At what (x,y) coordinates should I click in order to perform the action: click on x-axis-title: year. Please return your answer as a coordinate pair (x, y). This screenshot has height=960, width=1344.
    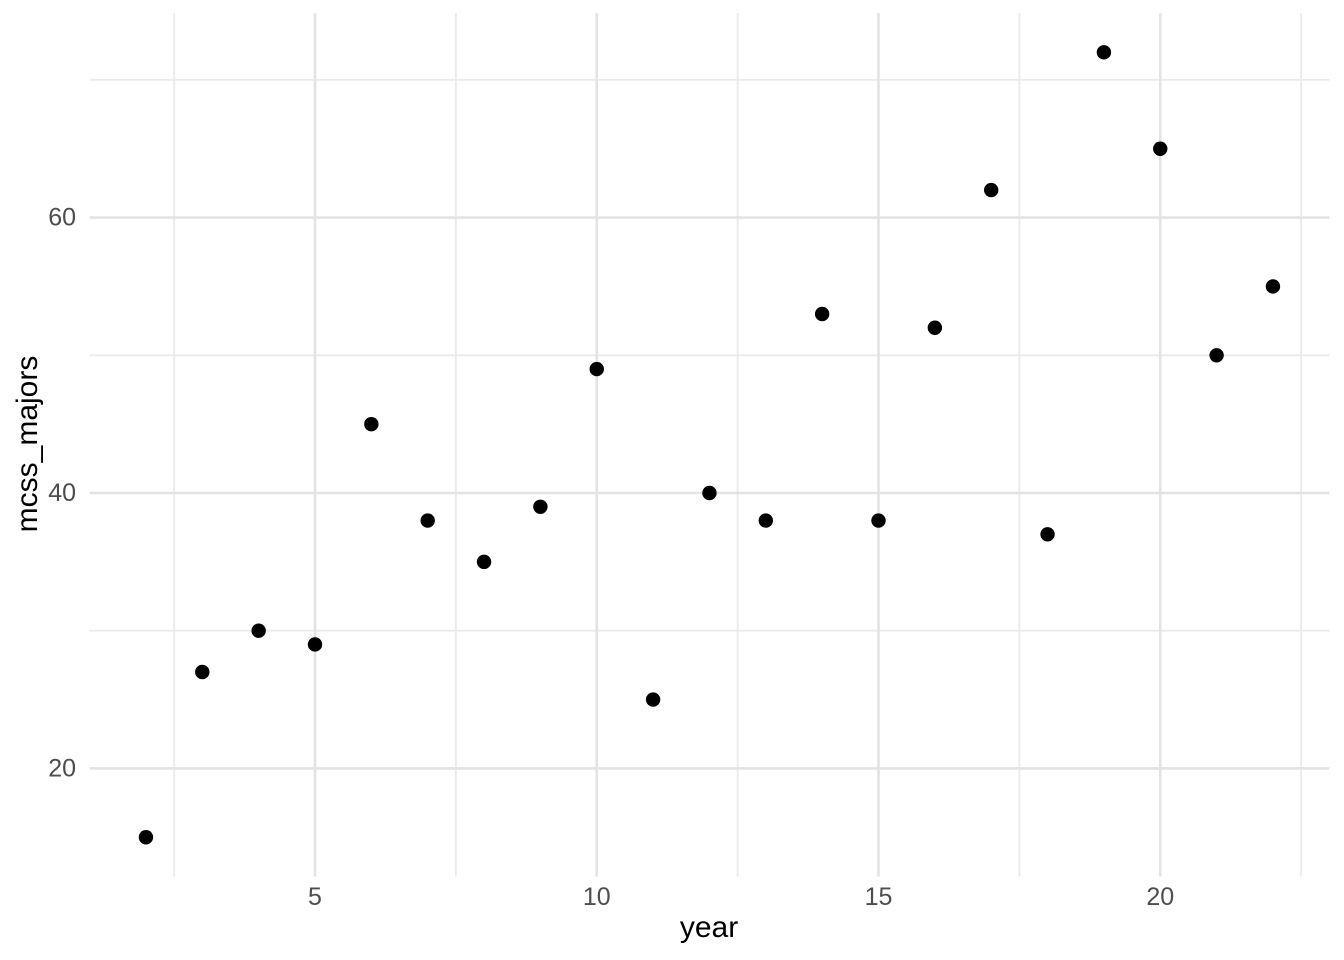
    Looking at the image, I should click on (709, 927).